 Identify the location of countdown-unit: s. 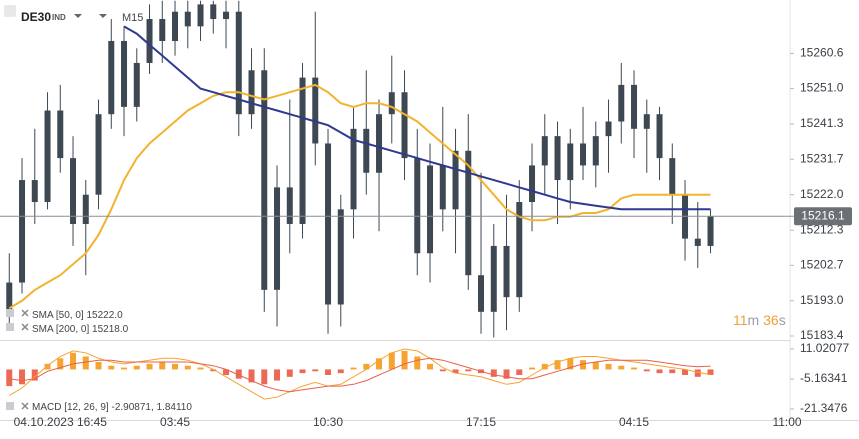
(782, 320).